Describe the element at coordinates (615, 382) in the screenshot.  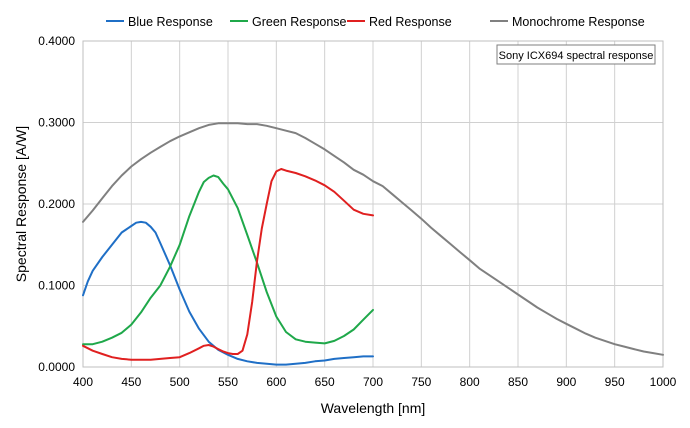
I see `x-tick-label: 950` at that location.